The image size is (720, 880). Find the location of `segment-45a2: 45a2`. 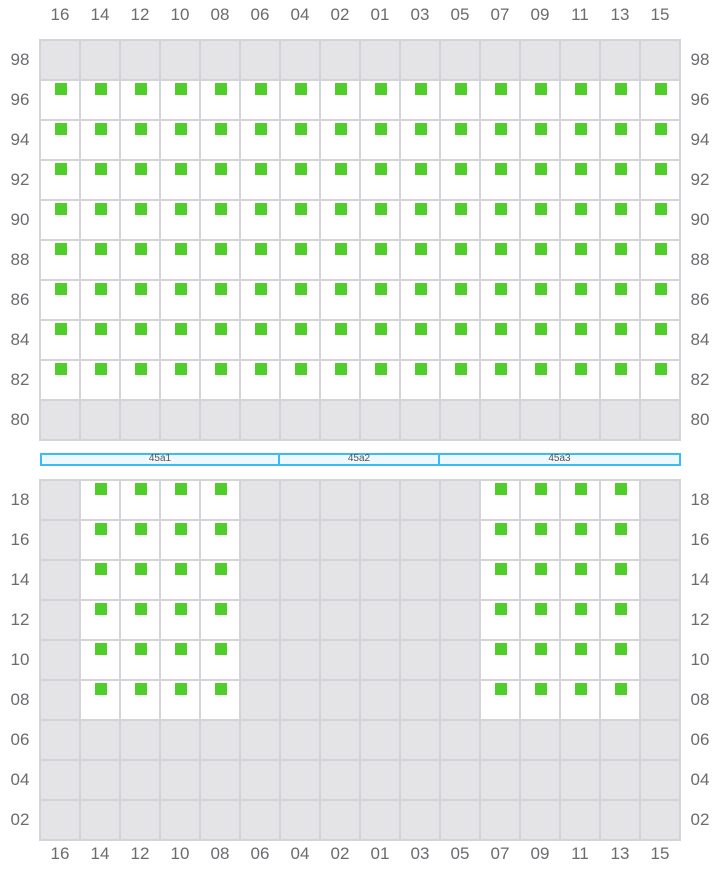

segment-45a2: 45a2 is located at coordinates (360, 459).